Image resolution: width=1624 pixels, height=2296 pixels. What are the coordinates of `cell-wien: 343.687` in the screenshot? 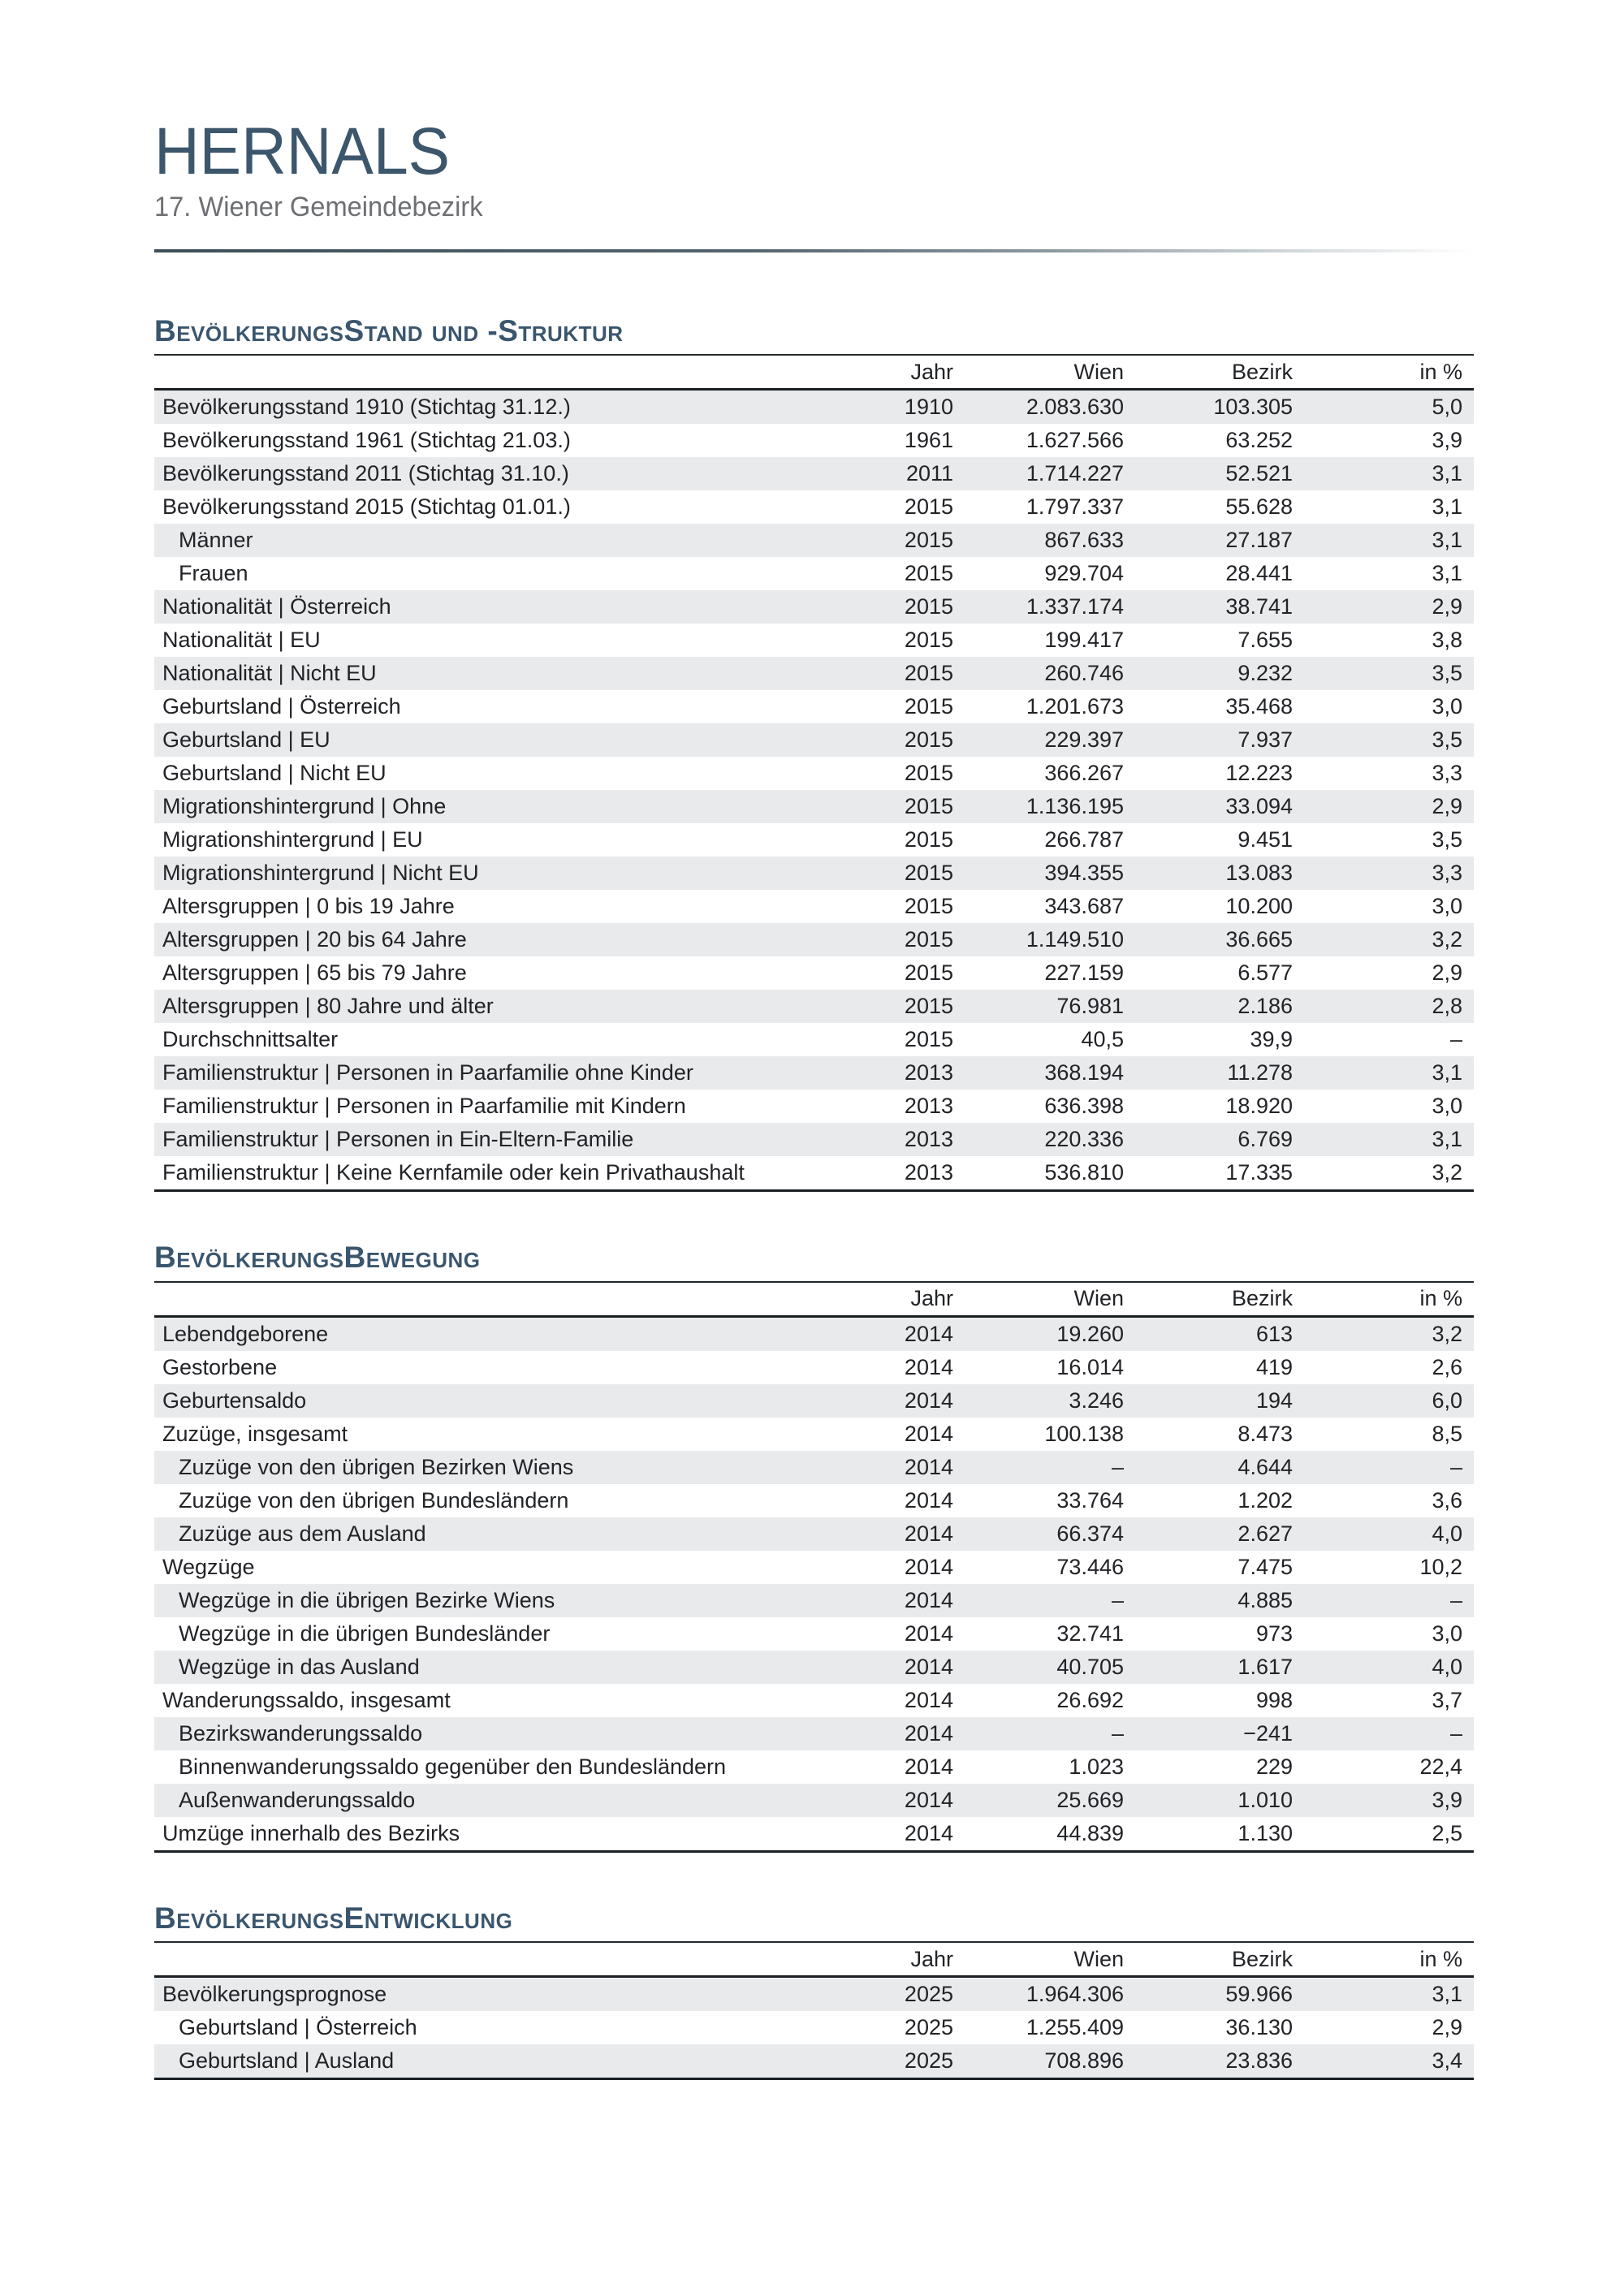 It's located at (1084, 906).